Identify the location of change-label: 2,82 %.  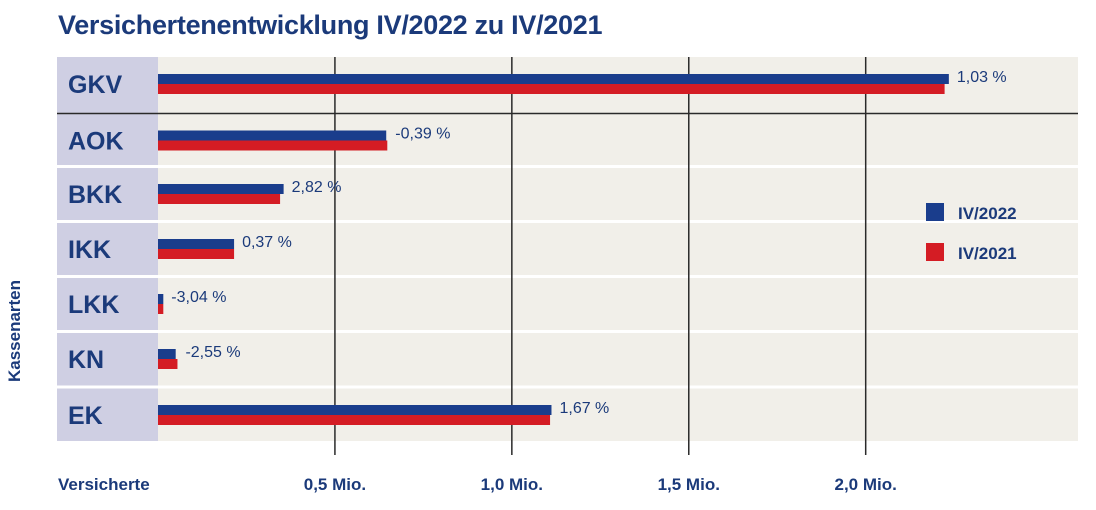
(317, 187).